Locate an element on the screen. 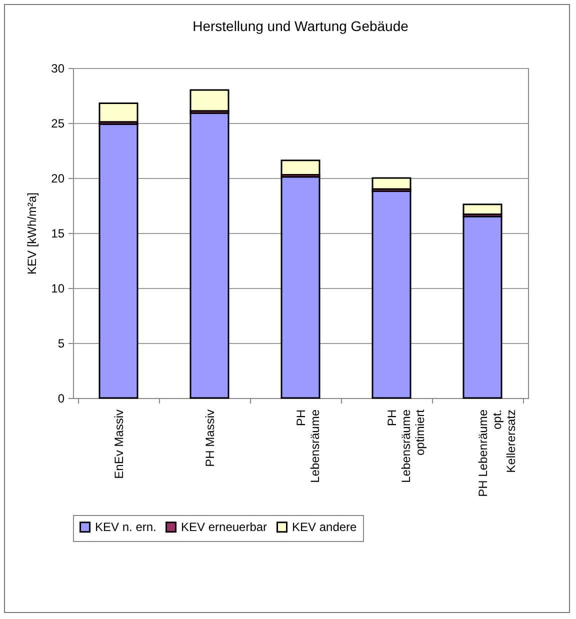  x-tick-label: PH Lebensräume is located at coordinates (308, 446).